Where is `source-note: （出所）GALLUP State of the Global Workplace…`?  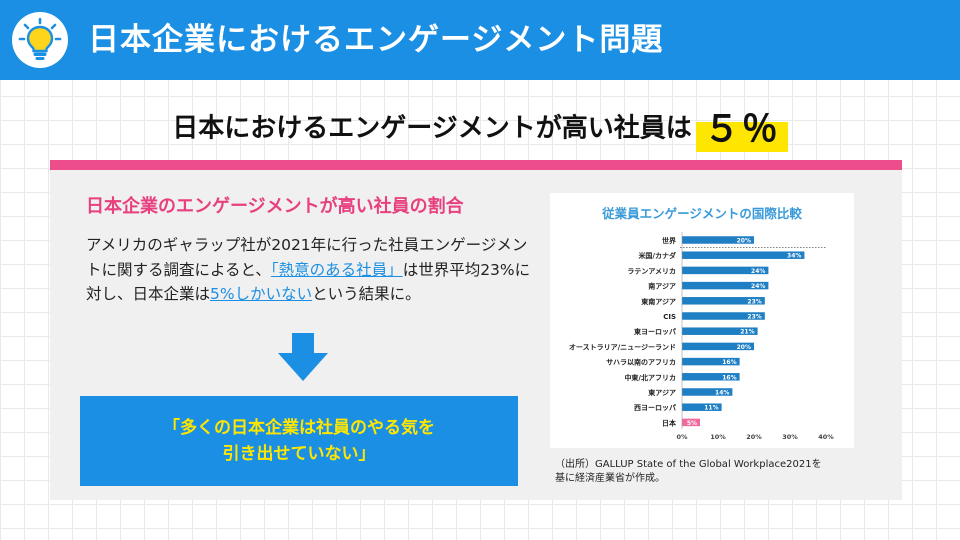
source-note: （出所）GALLUP State of the Global Workplace… is located at coordinates (715, 472).